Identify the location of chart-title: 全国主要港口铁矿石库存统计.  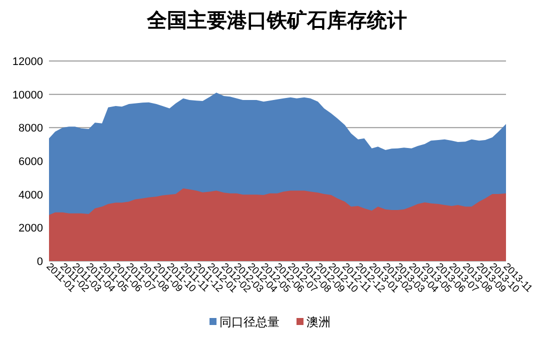
(276, 20).